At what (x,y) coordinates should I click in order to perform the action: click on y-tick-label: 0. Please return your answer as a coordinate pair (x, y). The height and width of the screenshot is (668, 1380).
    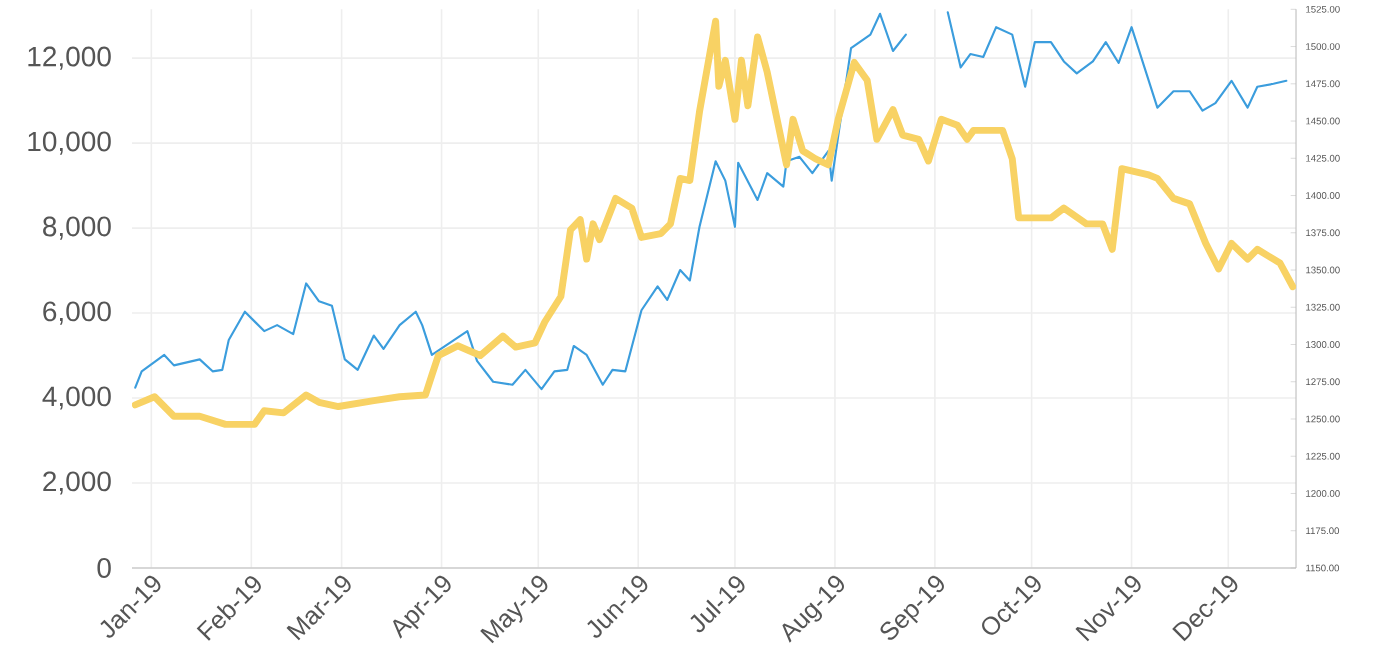
    Looking at the image, I should click on (104, 568).